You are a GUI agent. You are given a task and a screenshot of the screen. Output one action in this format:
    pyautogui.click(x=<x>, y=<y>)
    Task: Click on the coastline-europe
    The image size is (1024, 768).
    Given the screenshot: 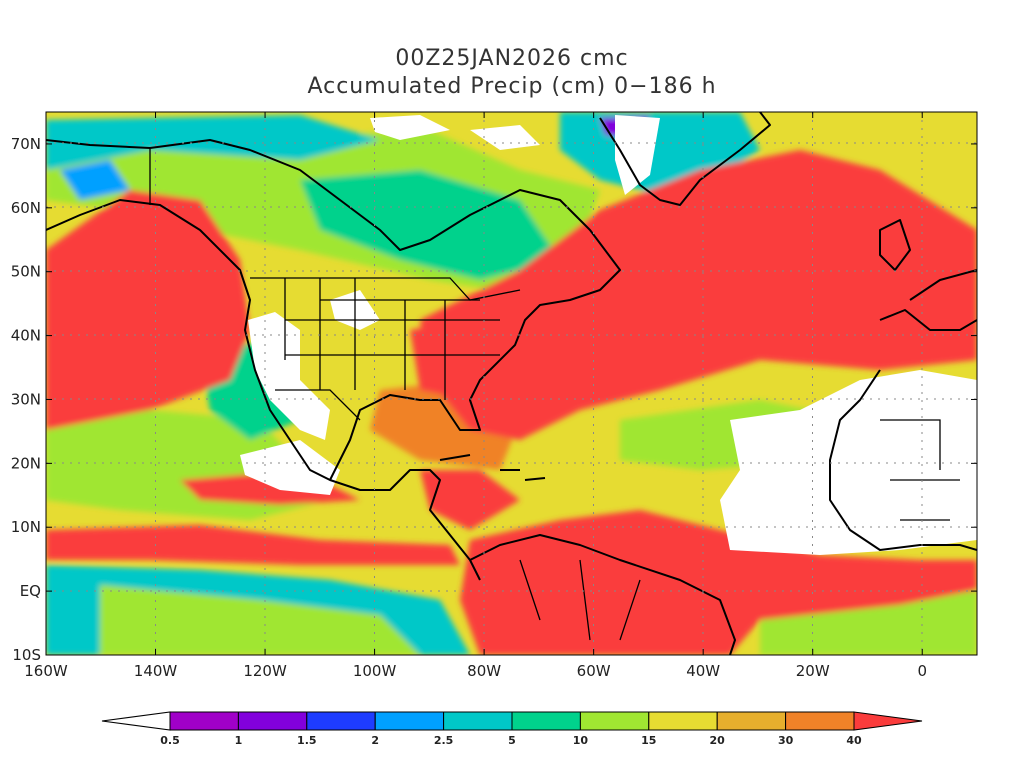 What is the action you would take?
    pyautogui.click(x=928, y=275)
    